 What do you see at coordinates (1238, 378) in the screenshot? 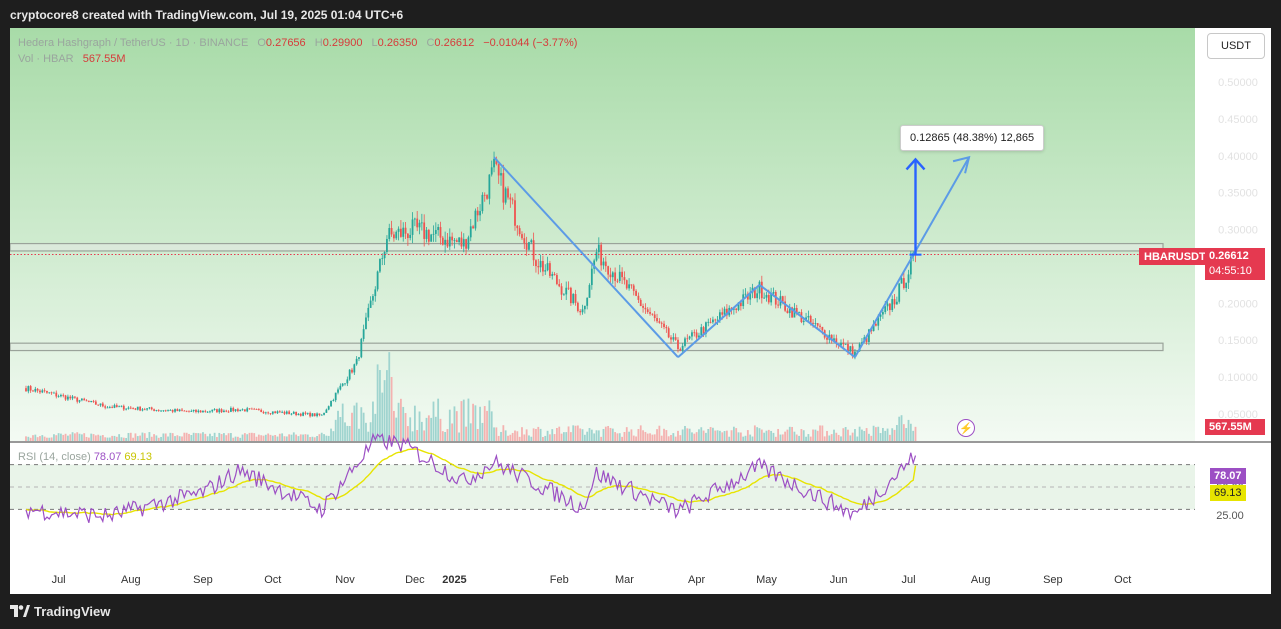
I see `price-tick-label: 0.10000` at bounding box center [1238, 378].